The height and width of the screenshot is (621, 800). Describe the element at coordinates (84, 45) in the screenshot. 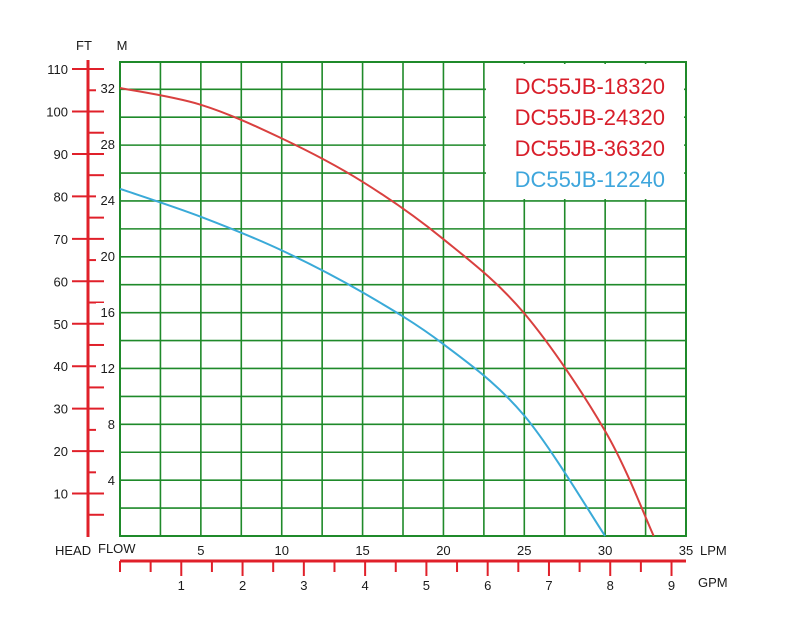

I see `ft-axis-unit: FT` at that location.